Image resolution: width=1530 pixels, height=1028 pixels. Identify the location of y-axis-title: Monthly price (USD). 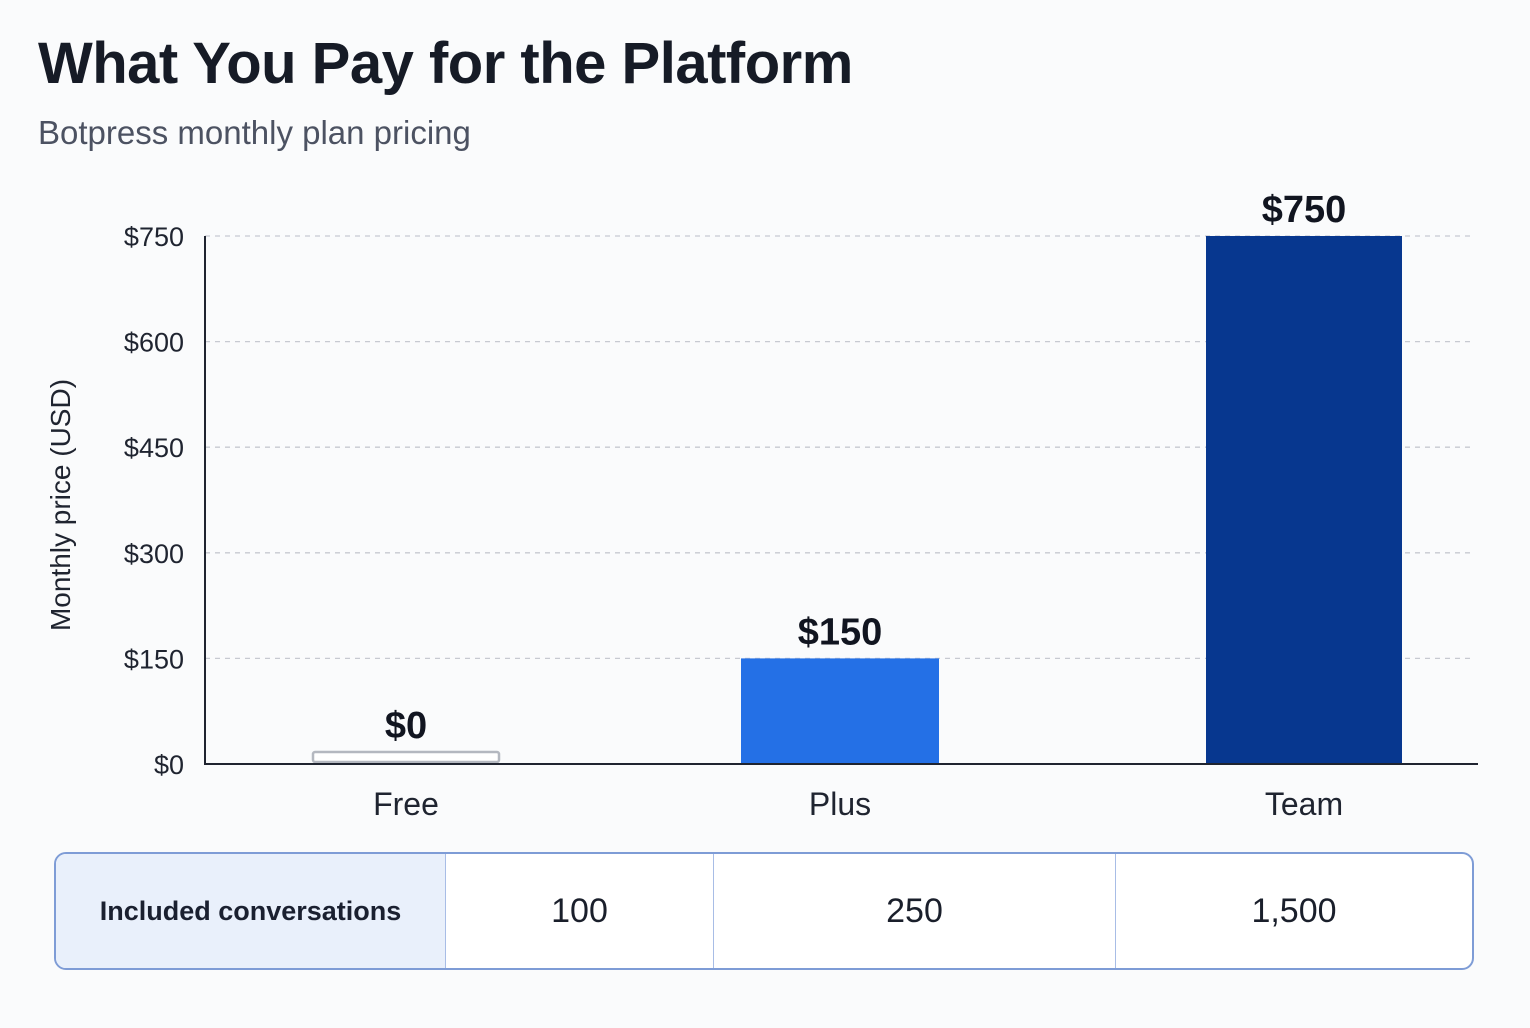
(60, 505).